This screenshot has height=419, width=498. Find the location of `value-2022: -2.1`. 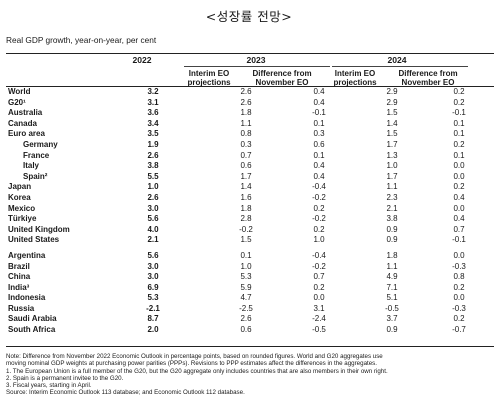

value-2022: -2.1 is located at coordinates (153, 308).